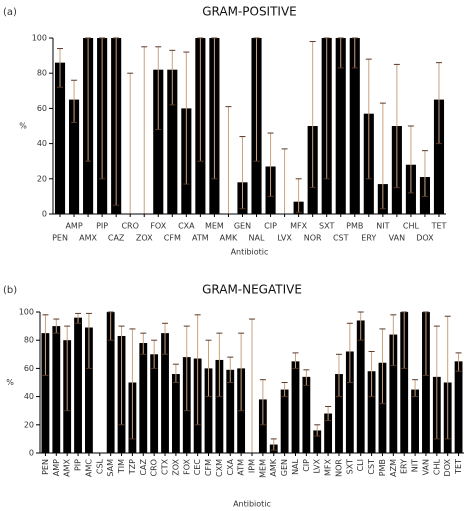  What do you see at coordinates (306, 465) in the screenshot?
I see `x-tick-label: CIP` at bounding box center [306, 465].